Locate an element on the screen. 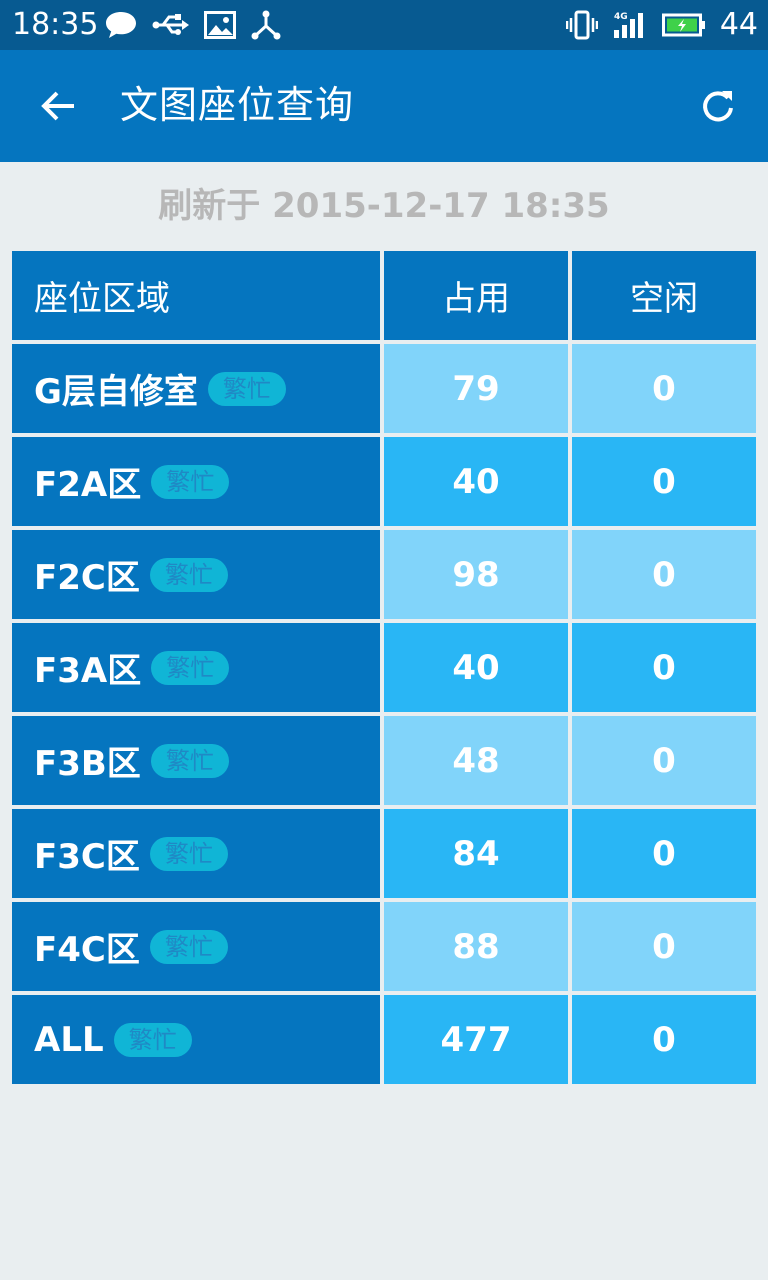 This screenshot has height=1280, width=768. table-row: F3B区 繁忙 48 0 is located at coordinates (384, 760).